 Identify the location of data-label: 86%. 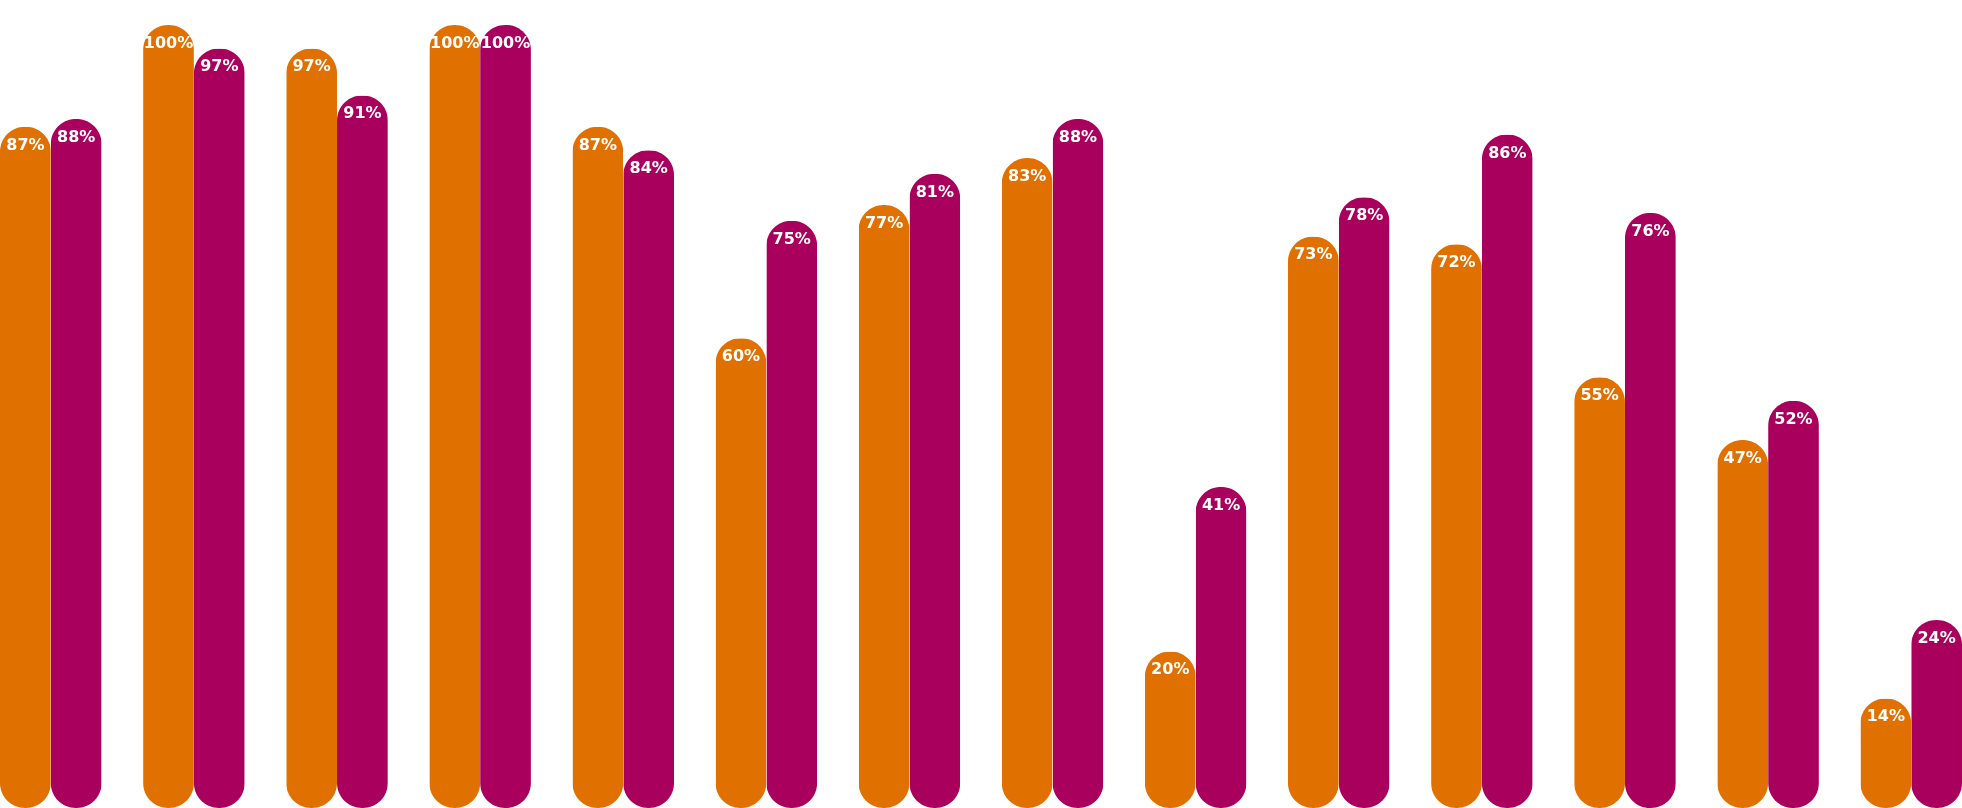
(1507, 152).